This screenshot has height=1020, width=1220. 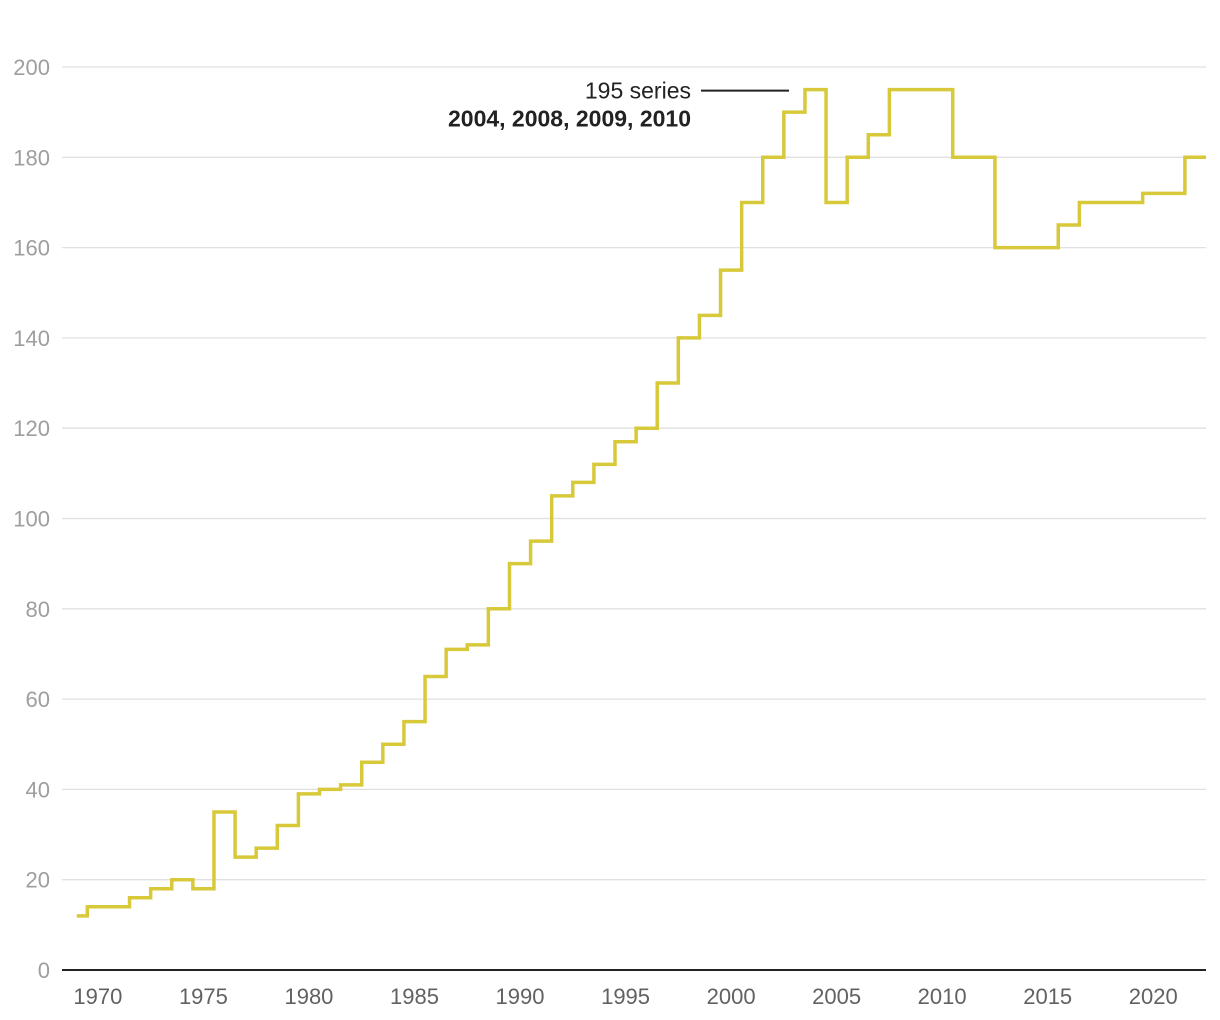 What do you see at coordinates (38, 609) in the screenshot?
I see `y-tick-label-80: 80` at bounding box center [38, 609].